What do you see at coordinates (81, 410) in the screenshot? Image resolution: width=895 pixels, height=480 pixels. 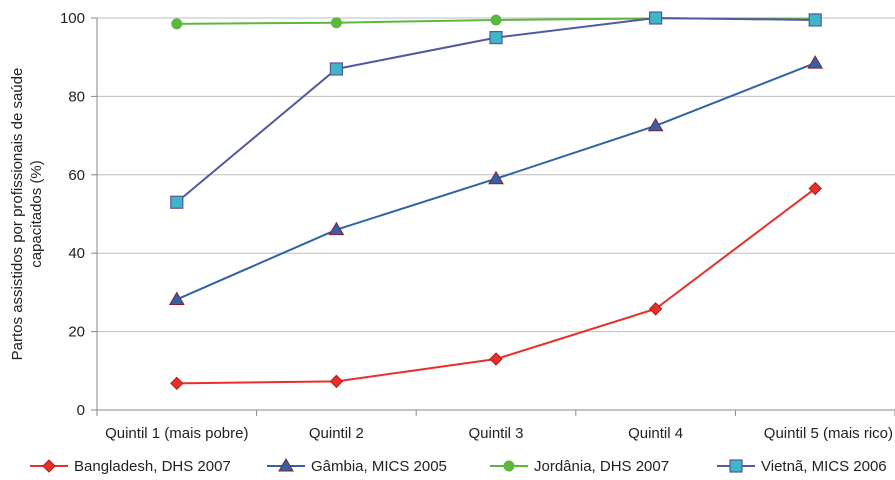 I see `y-tick-label: 0` at bounding box center [81, 410].